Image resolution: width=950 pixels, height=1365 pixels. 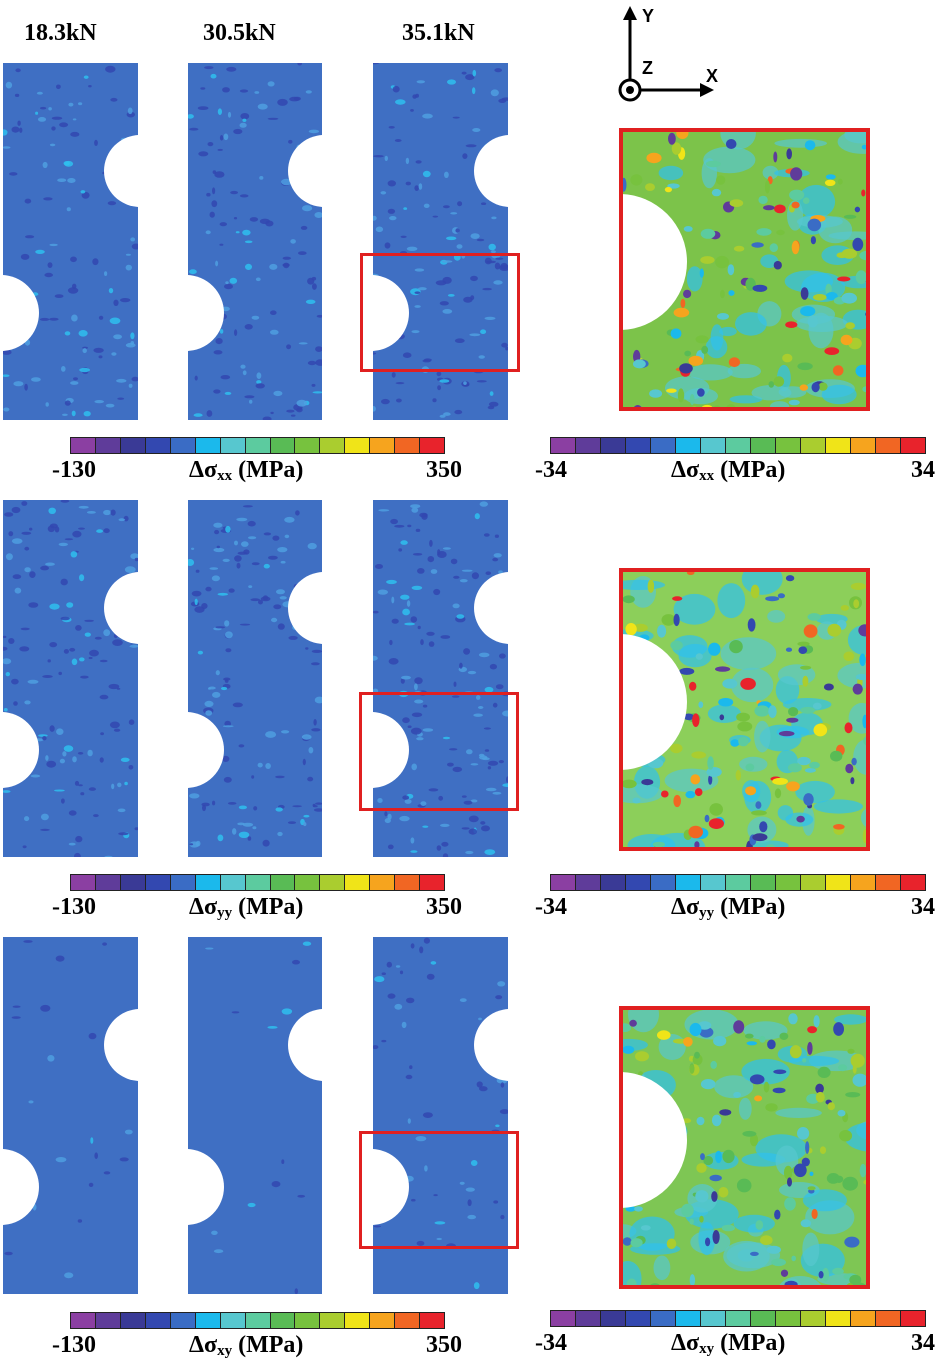 What do you see at coordinates (246, 1346) in the screenshot?
I see `colorbar-left-title-xy: Δσxy (MPa)` at bounding box center [246, 1346].